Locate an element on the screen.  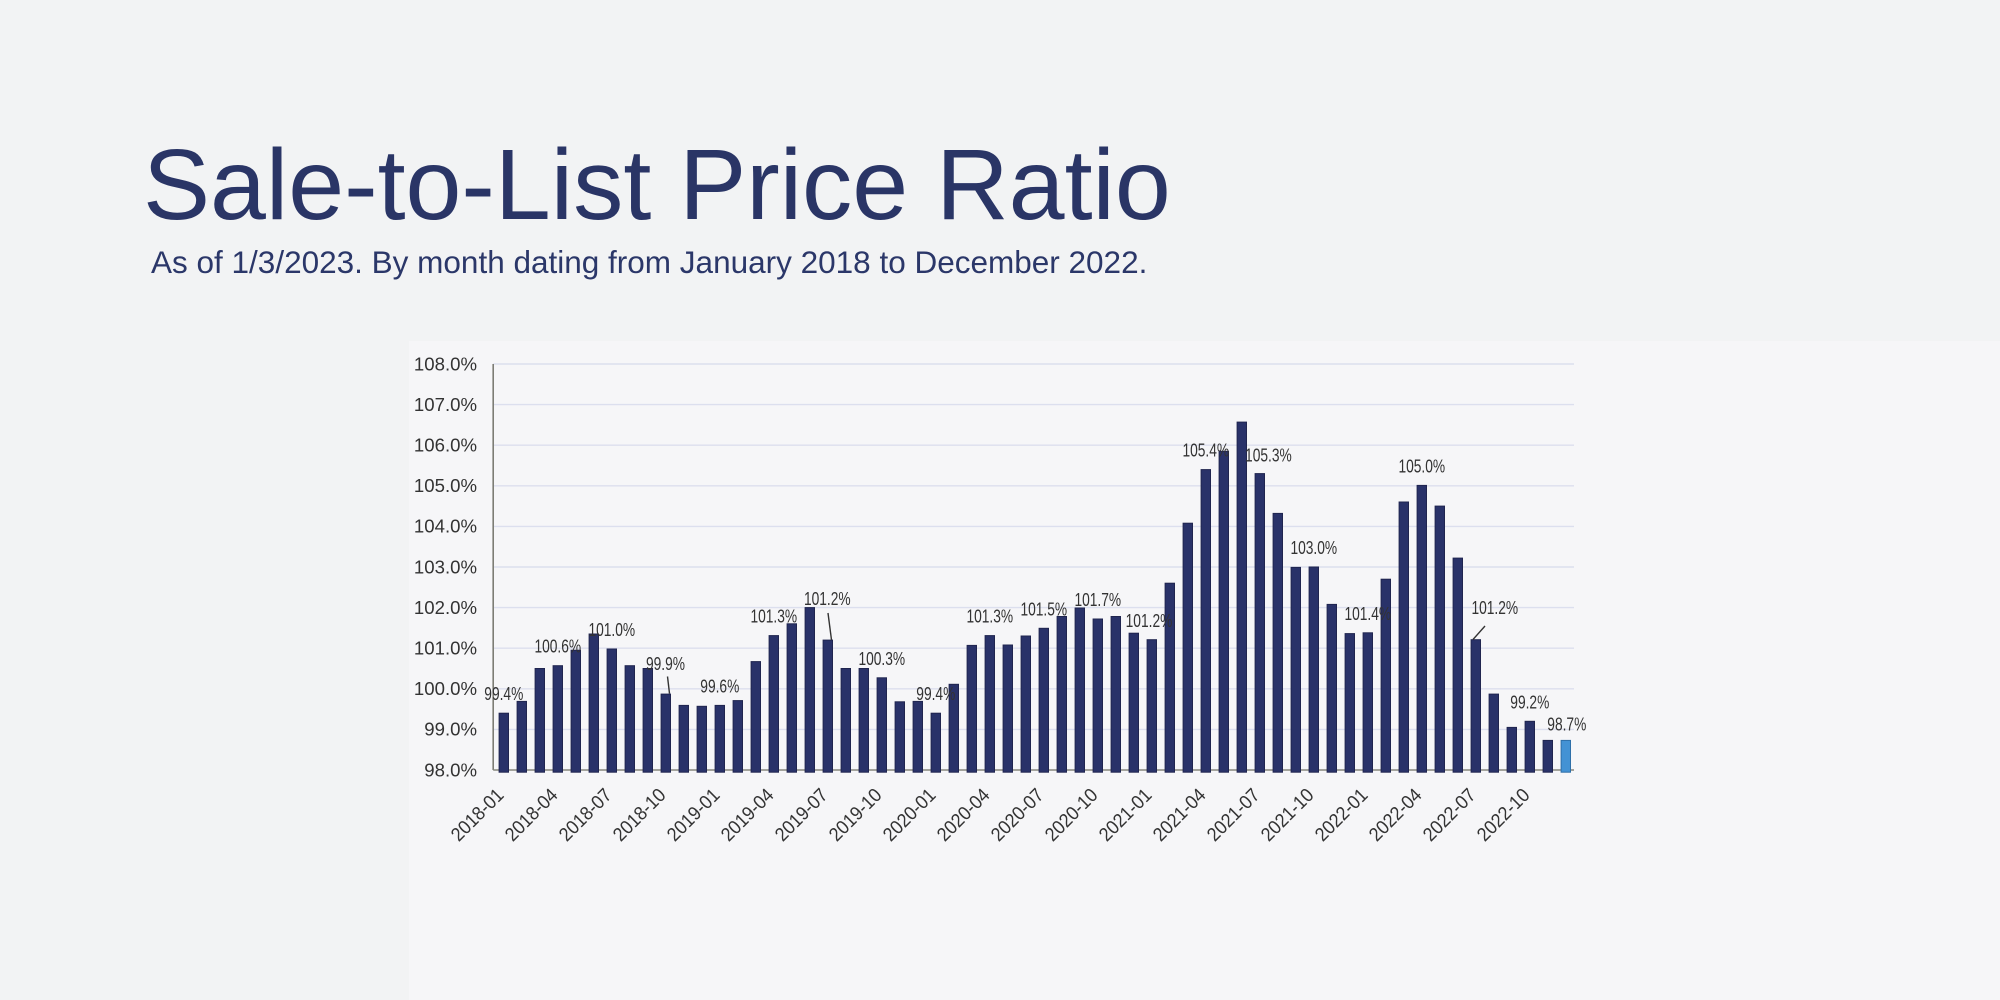
svg-text: 100.0% is located at coordinates (445, 688).